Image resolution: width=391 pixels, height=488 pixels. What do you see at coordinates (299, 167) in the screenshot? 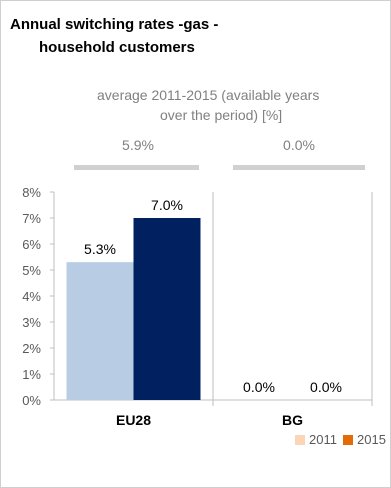
I see `average-bar-bg` at bounding box center [299, 167].